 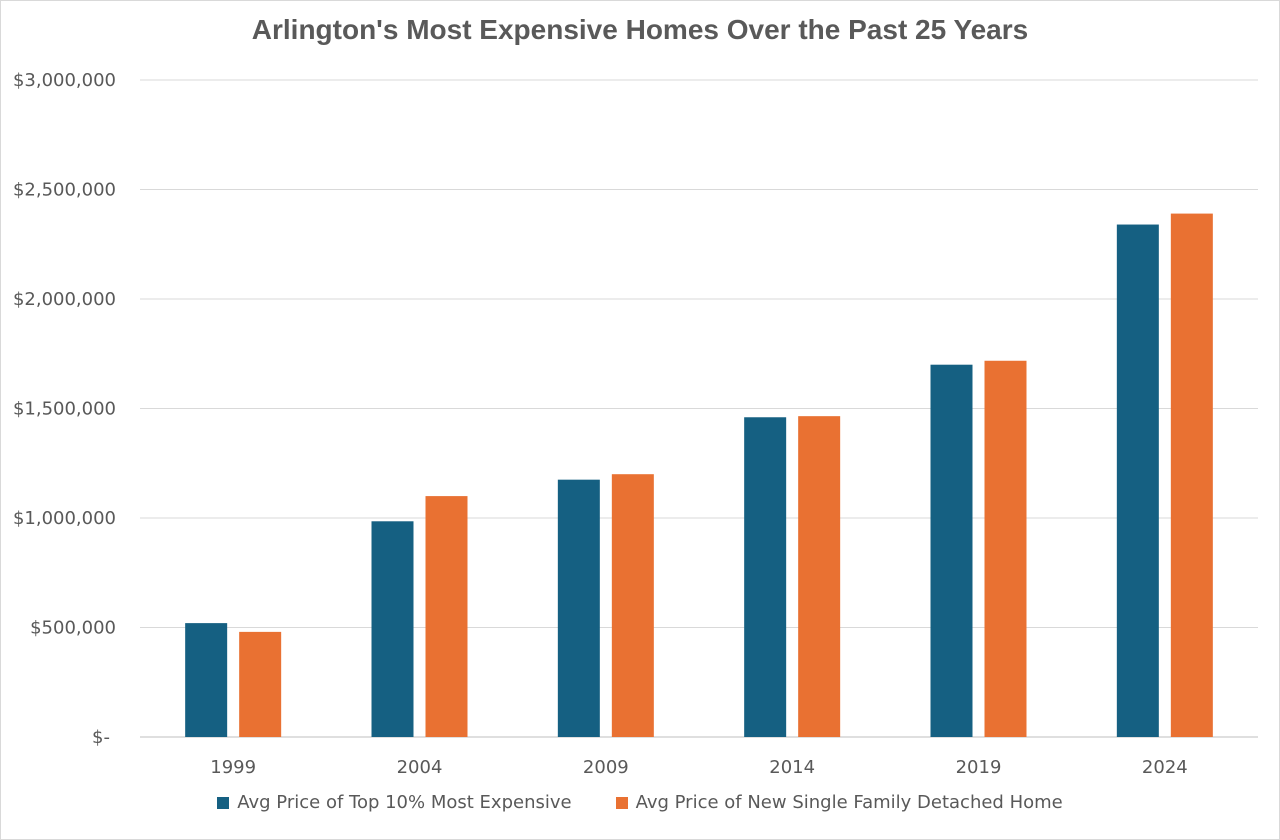 I want to click on x-tick-label: 1999, so click(x=233, y=767).